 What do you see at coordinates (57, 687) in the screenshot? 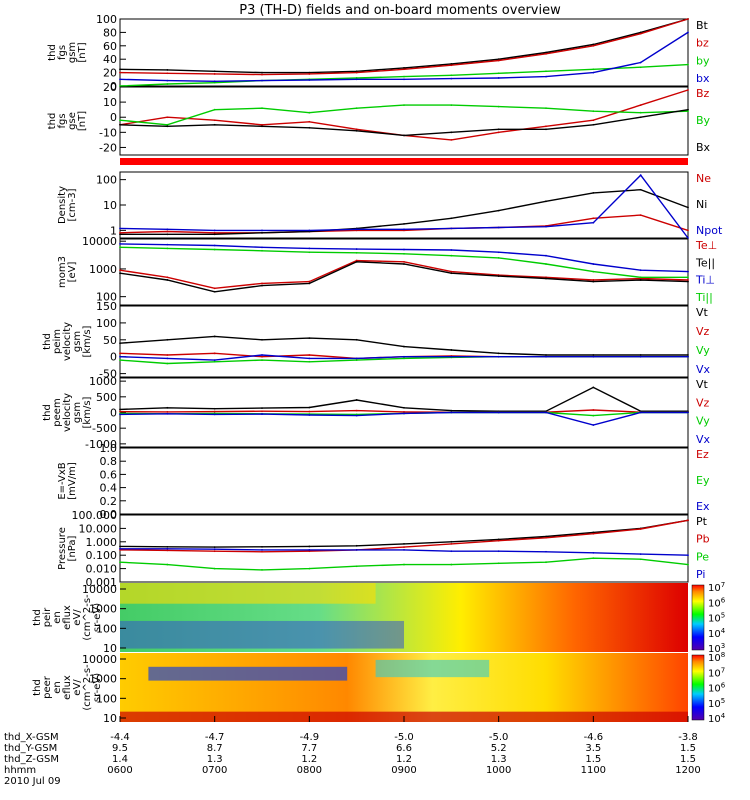
I see `ylabel-line: en` at bounding box center [57, 687].